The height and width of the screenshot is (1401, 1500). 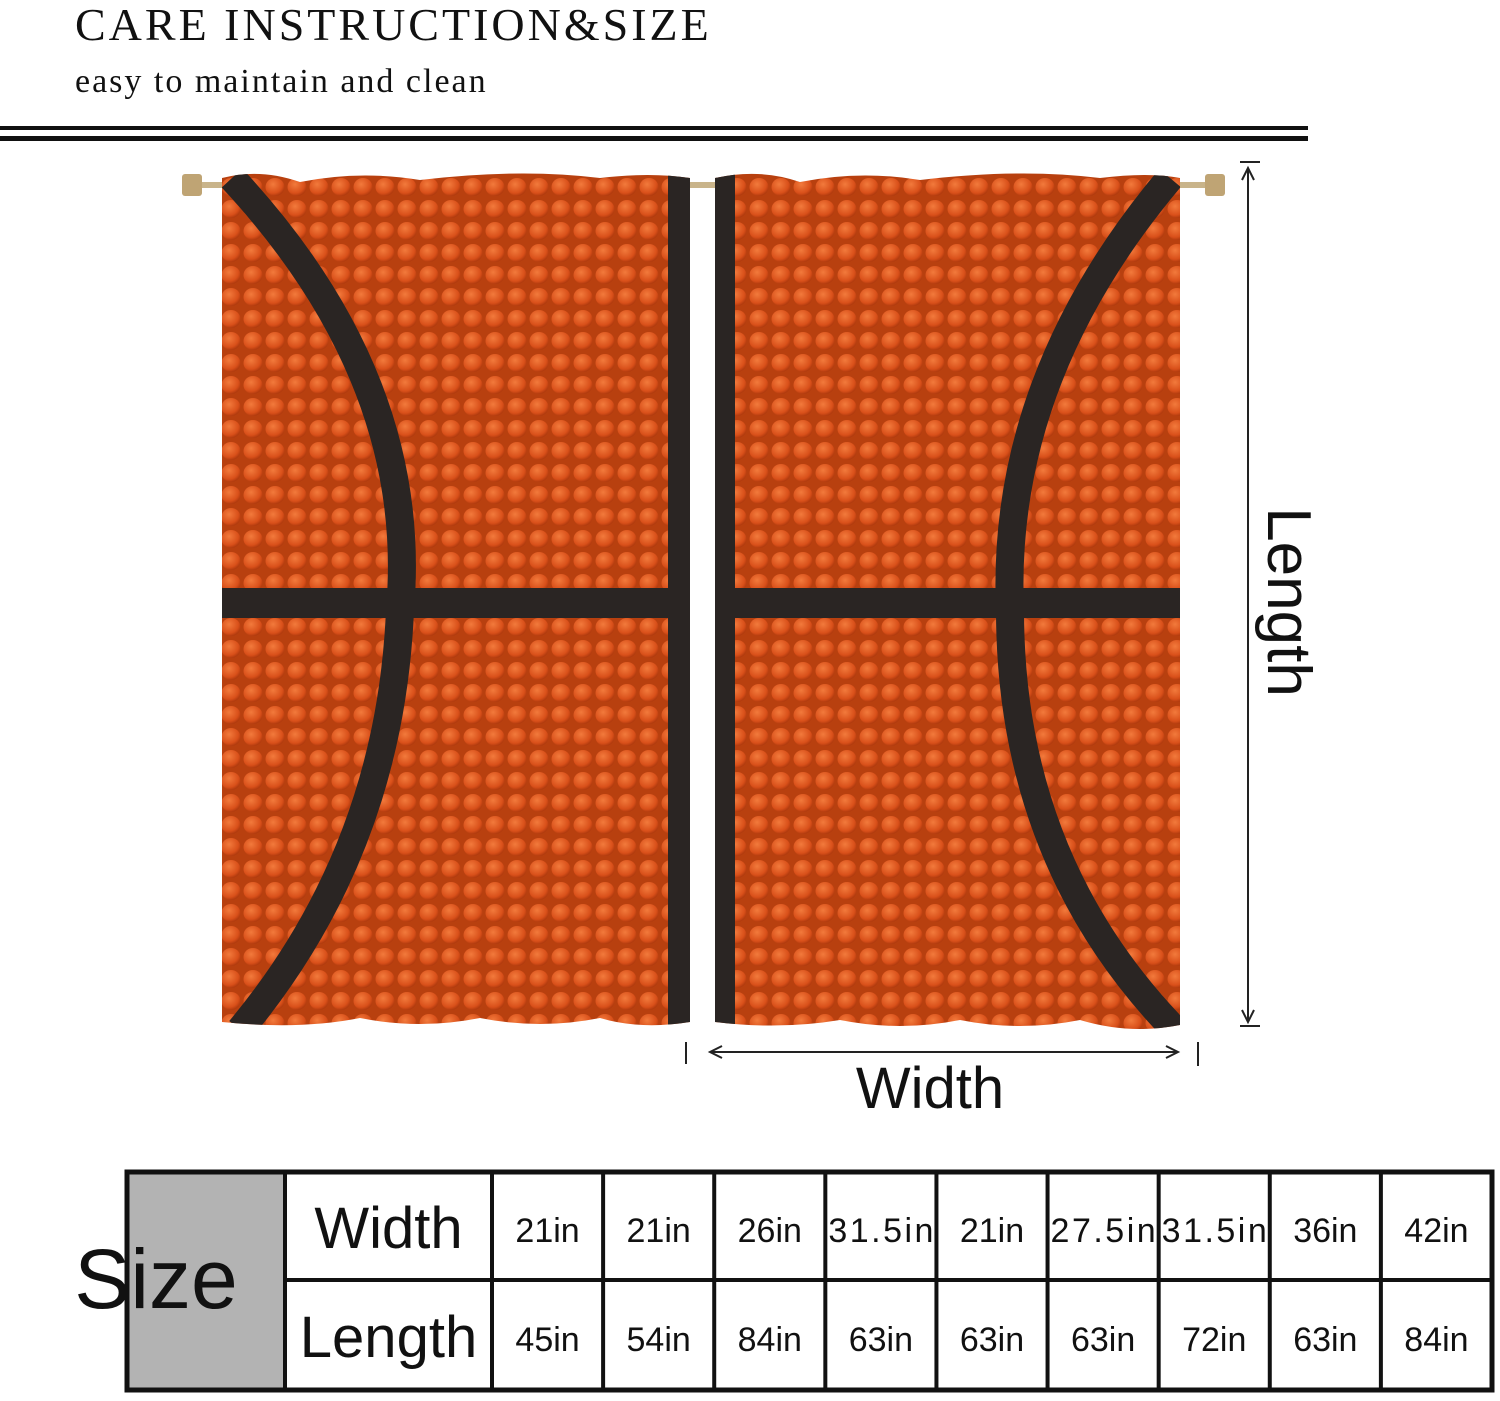 What do you see at coordinates (388, 1337) in the screenshot?
I see `row-label: Length` at bounding box center [388, 1337].